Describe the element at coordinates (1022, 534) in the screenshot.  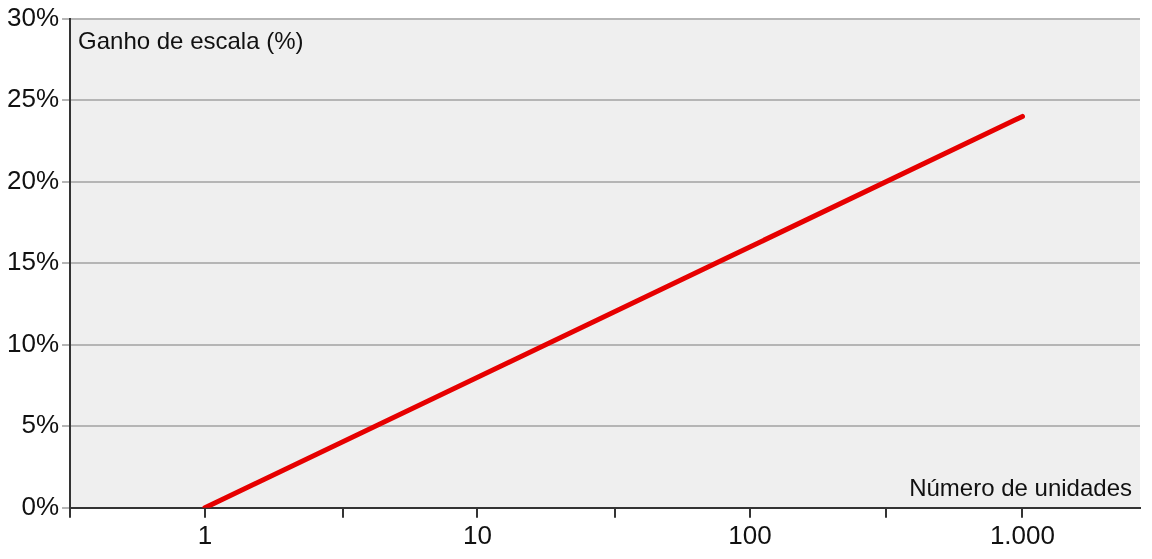
I see `x-tick-label: 1.000` at that location.